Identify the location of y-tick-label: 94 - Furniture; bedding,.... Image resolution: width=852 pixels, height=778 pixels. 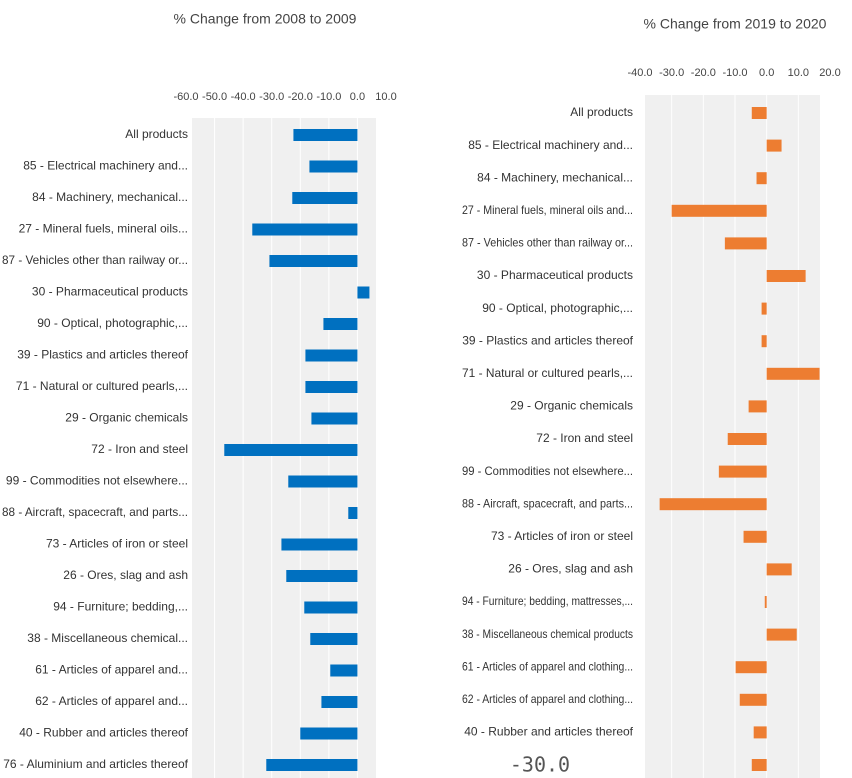
(120, 607).